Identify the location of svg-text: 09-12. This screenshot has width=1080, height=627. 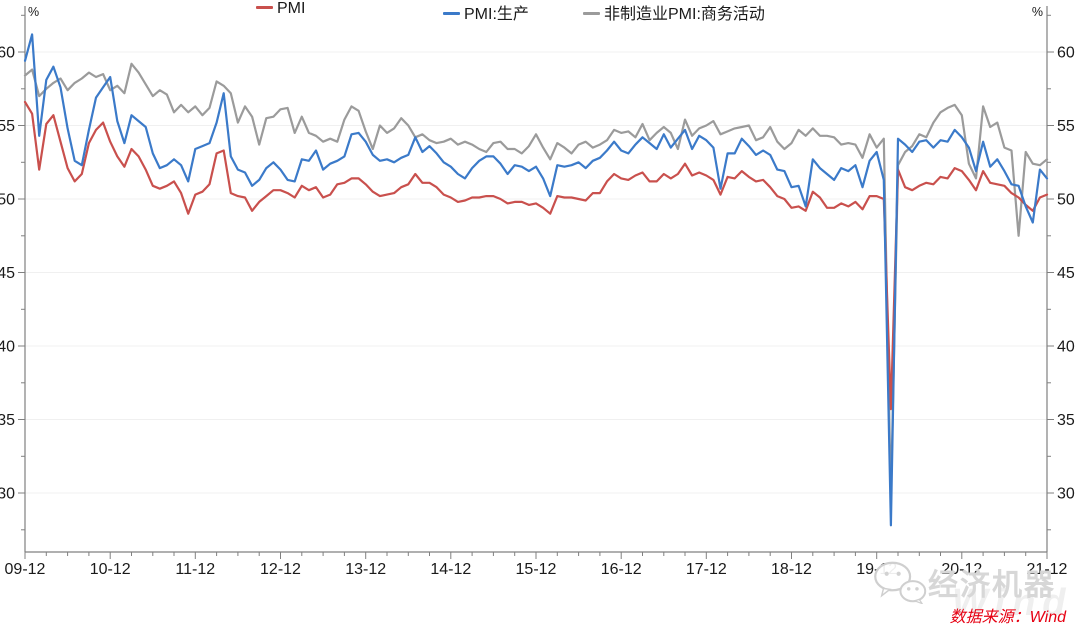
(25, 569).